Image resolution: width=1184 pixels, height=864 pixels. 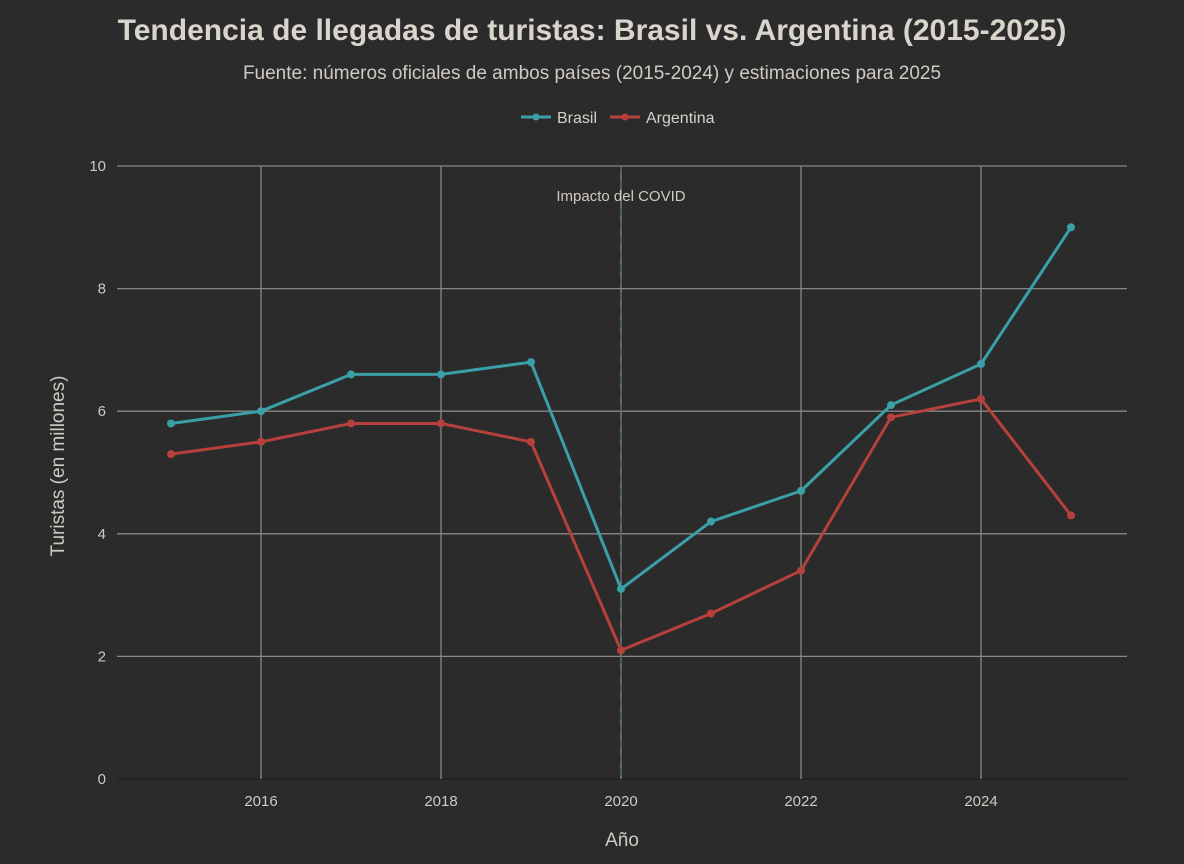 What do you see at coordinates (680, 118) in the screenshot?
I see `legend-label-argentina: Argentina` at bounding box center [680, 118].